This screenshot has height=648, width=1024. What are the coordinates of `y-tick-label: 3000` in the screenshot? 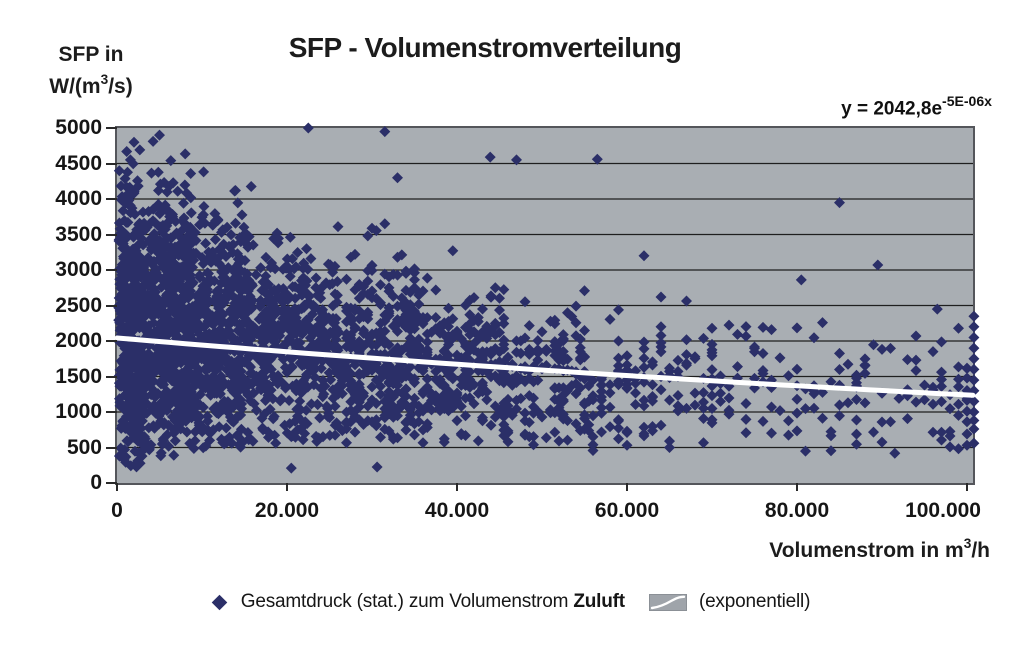 It's located at (78, 269).